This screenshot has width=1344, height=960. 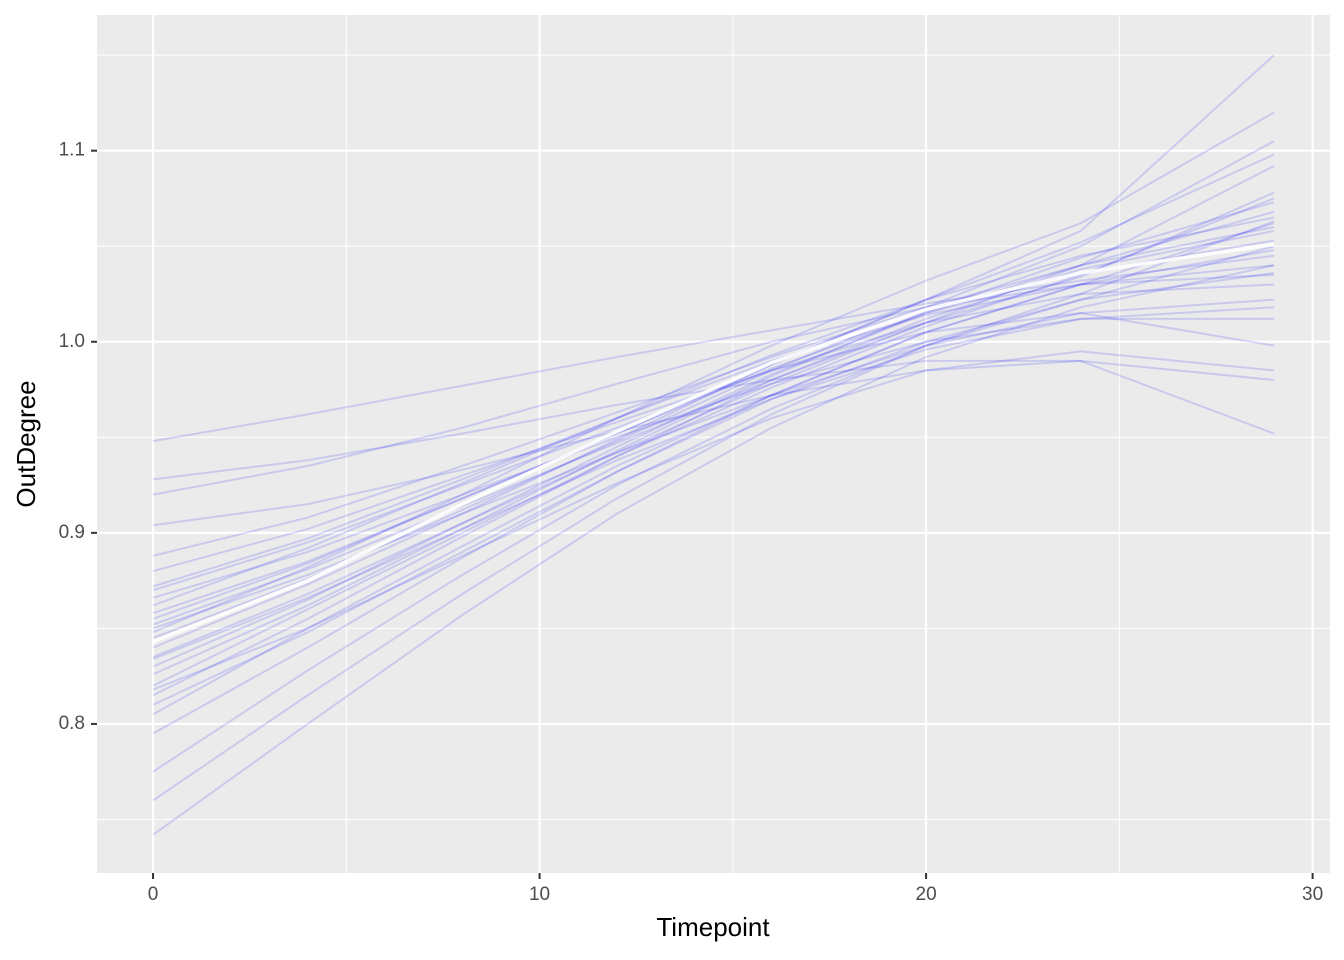 What do you see at coordinates (72, 532) in the screenshot?
I see `y-tick-label: 0.9` at bounding box center [72, 532].